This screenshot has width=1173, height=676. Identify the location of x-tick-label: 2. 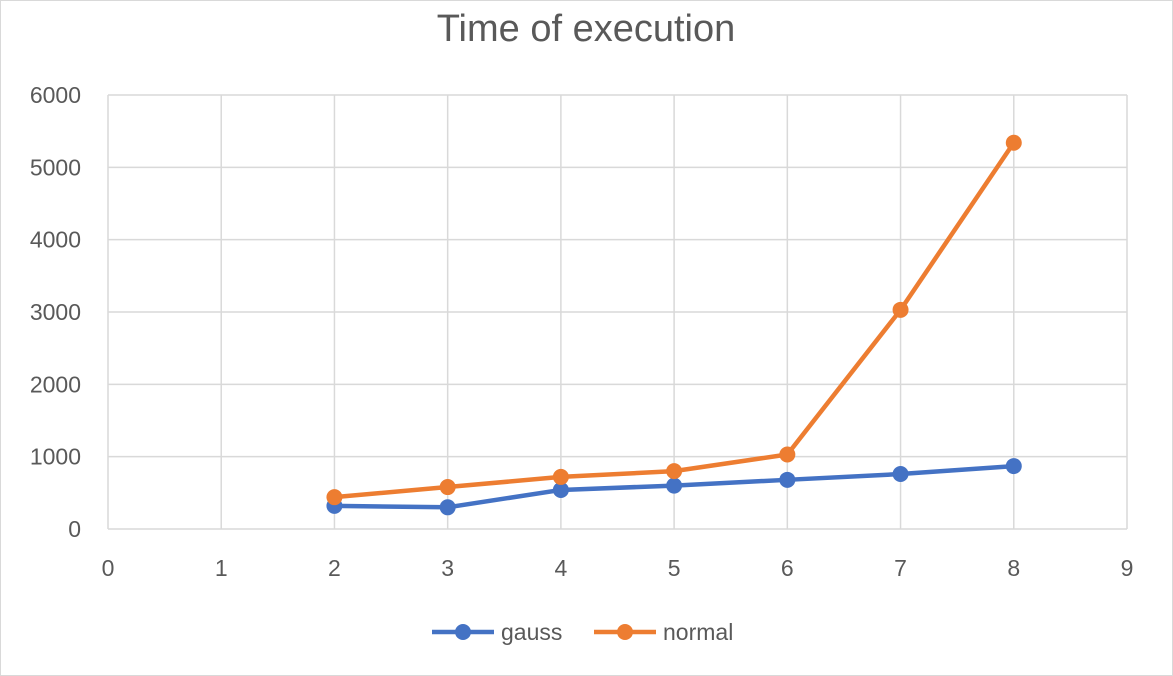
(334, 568).